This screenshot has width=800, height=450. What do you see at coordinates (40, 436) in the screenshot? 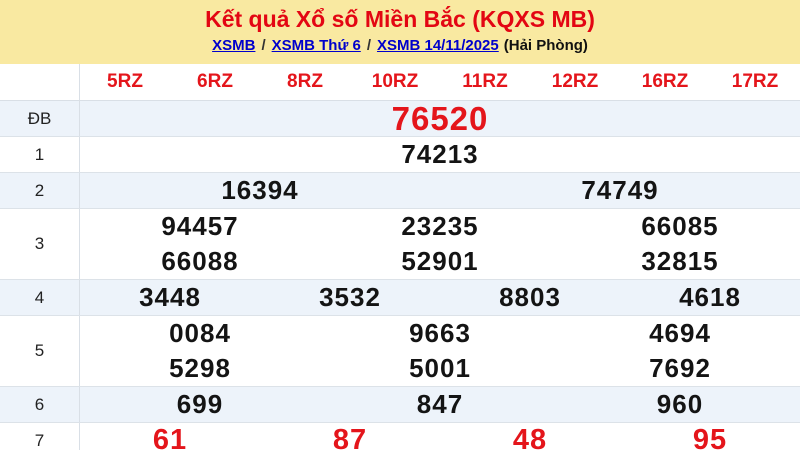
I see `prize-row-label: 7` at bounding box center [40, 436].